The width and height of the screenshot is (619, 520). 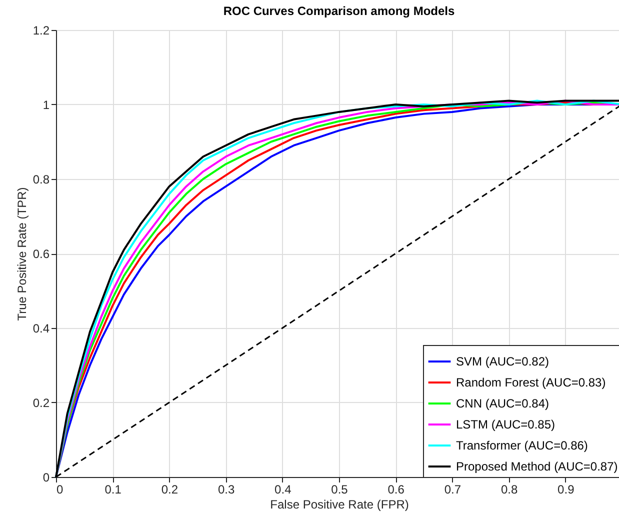 I want to click on legend-label: Proposed Method (AUC=0.87), so click(x=537, y=467).